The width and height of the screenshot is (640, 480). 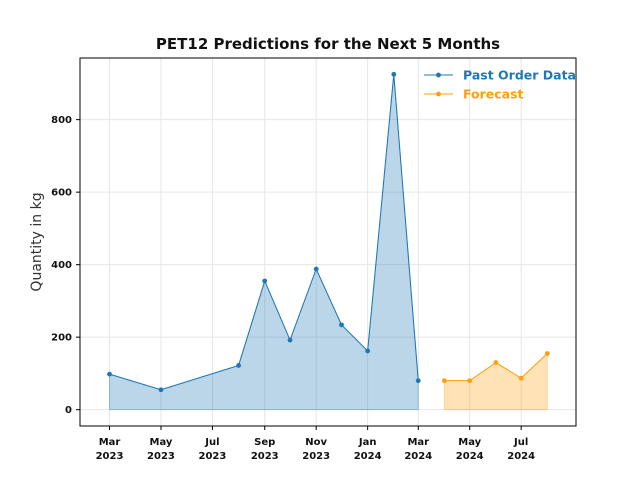 I want to click on y-axis-label: Quantity in kg, so click(x=37, y=241).